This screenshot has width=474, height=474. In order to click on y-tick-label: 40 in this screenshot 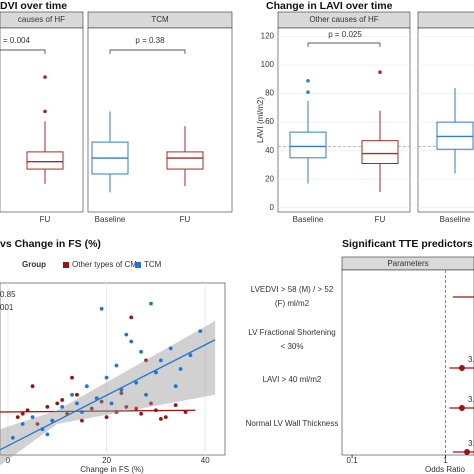, I will do `click(269, 150)`.